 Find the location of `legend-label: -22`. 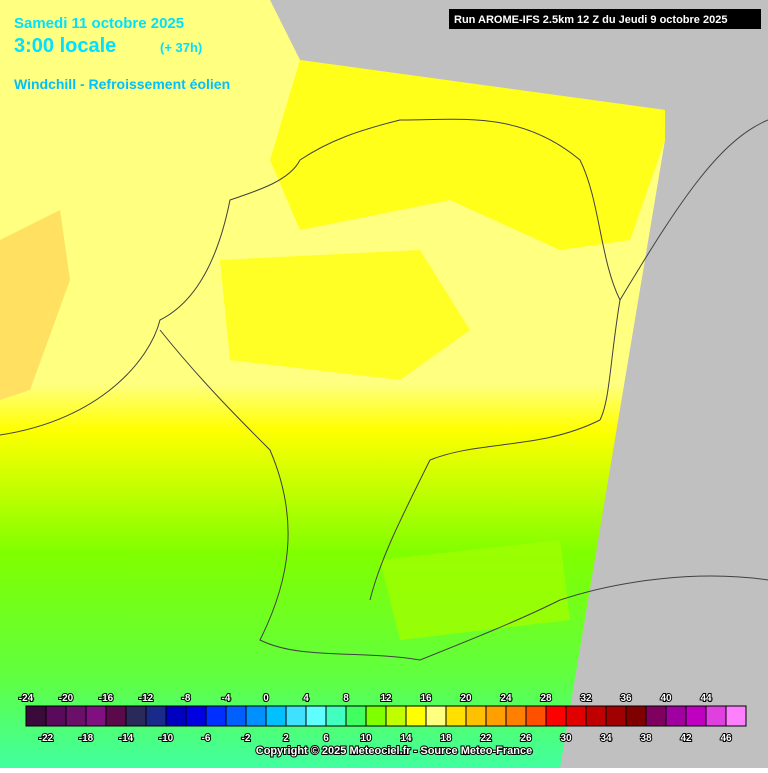

legend-label: -22 is located at coordinates (46, 738).